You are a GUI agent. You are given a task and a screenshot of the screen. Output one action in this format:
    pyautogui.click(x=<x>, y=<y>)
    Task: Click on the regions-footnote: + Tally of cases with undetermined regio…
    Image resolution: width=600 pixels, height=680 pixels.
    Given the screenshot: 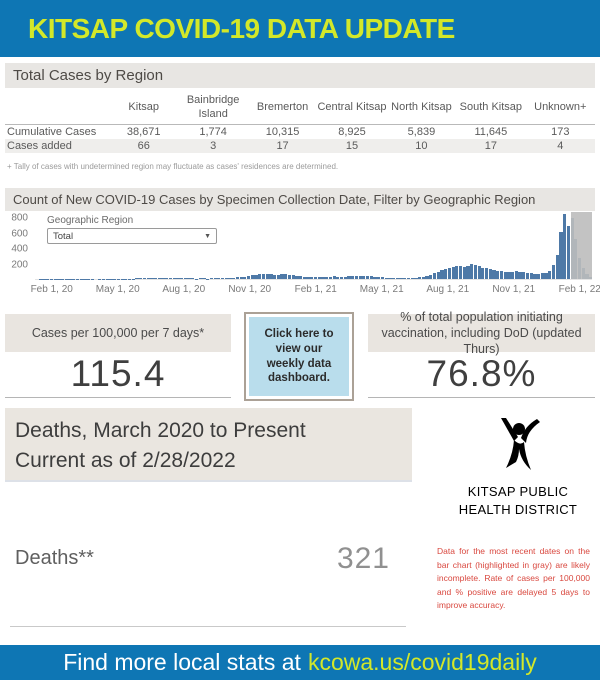 What is the action you would take?
    pyautogui.click(x=173, y=166)
    